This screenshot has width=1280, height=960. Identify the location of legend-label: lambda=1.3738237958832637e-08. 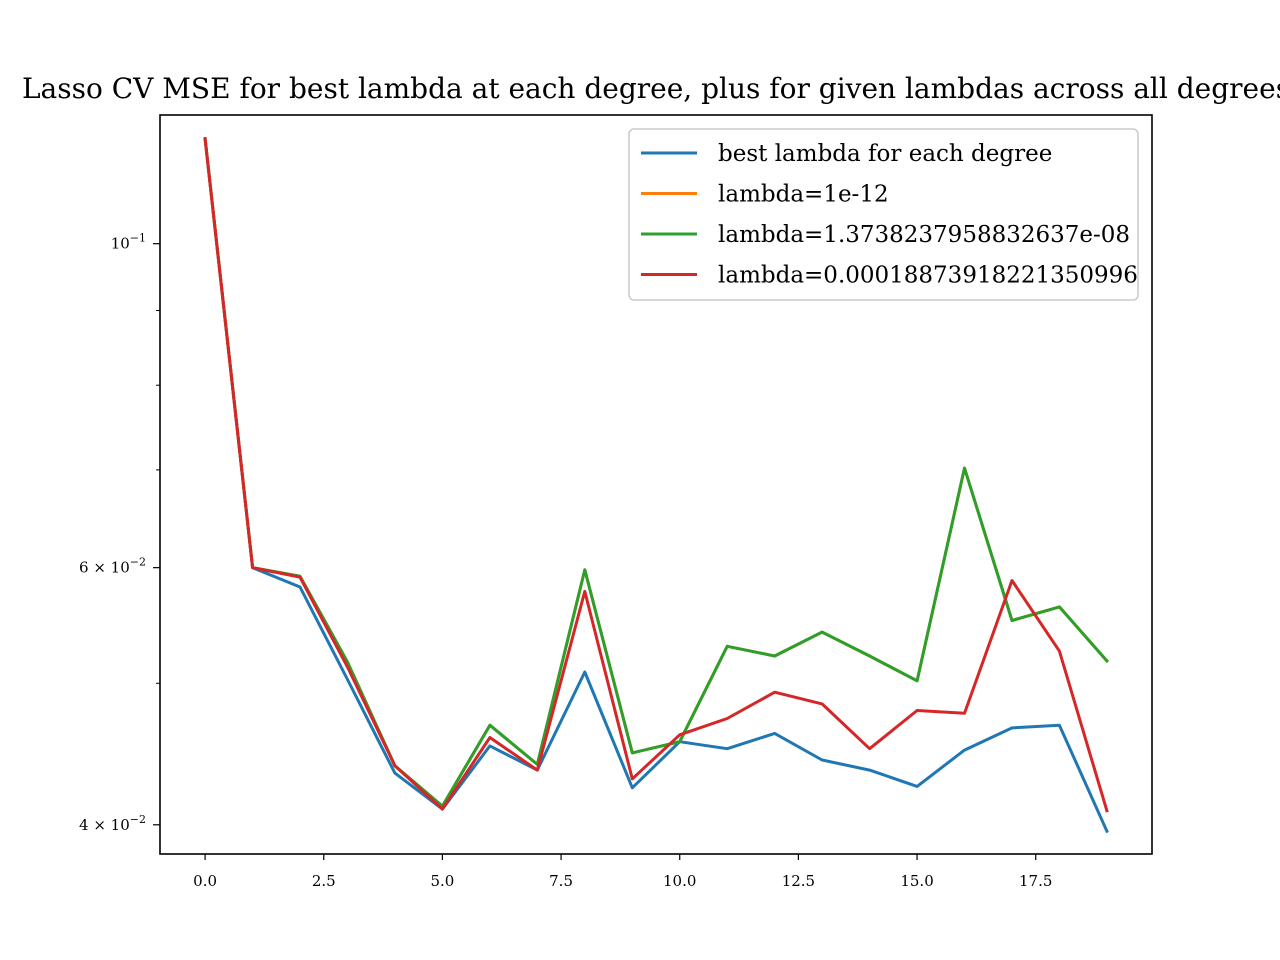
(924, 235).